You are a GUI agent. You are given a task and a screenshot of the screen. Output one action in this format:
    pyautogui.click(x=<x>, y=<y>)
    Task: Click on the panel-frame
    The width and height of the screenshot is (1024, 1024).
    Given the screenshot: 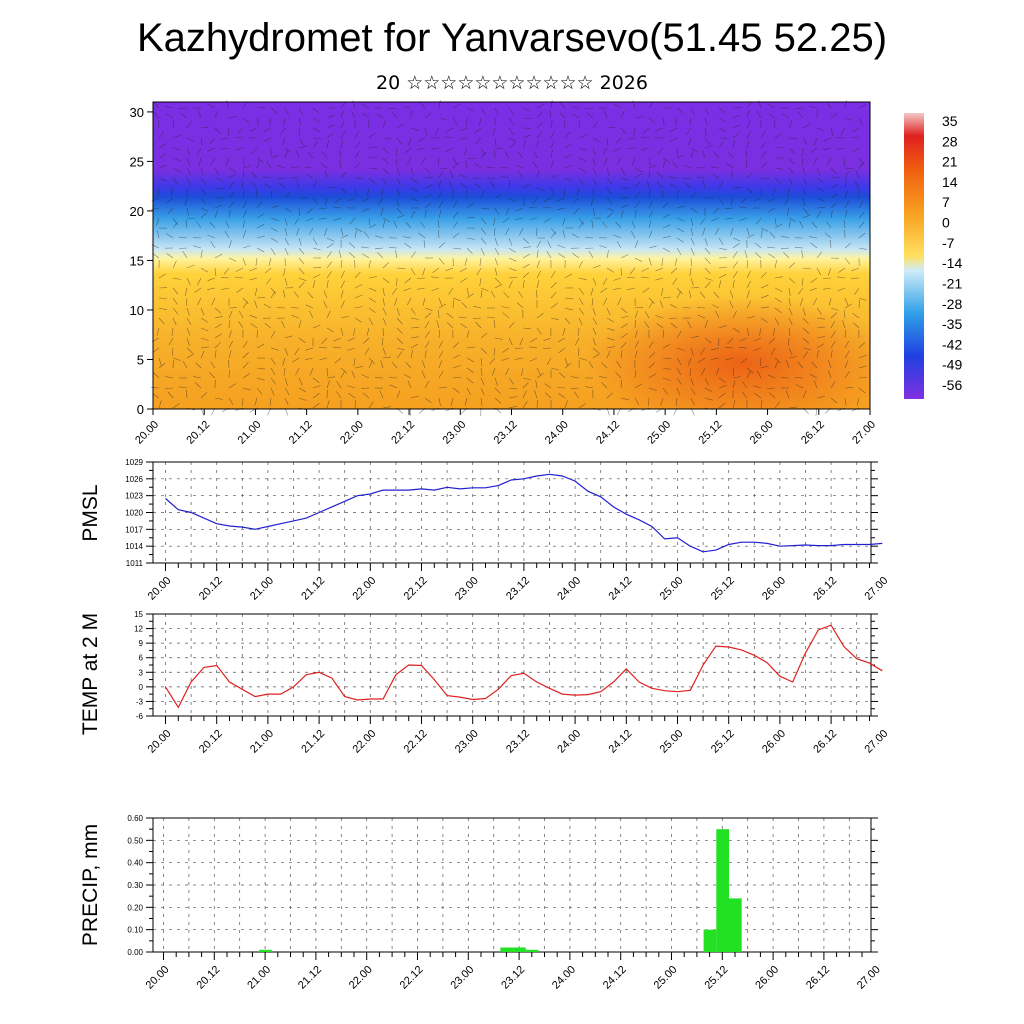 What is the action you would take?
    pyautogui.click(x=512, y=665)
    